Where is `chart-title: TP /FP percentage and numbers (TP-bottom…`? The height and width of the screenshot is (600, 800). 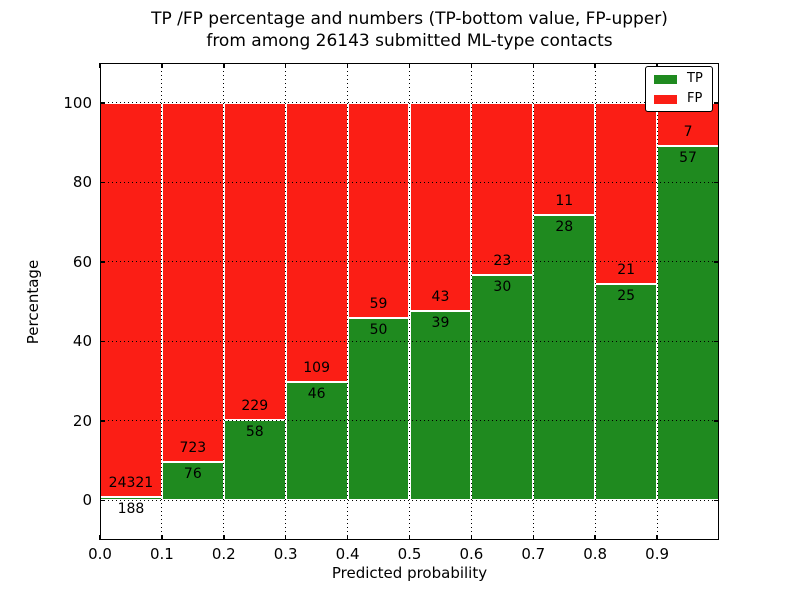
chart-title: TP /FP percentage and numbers (TP-bottom… is located at coordinates (409, 30).